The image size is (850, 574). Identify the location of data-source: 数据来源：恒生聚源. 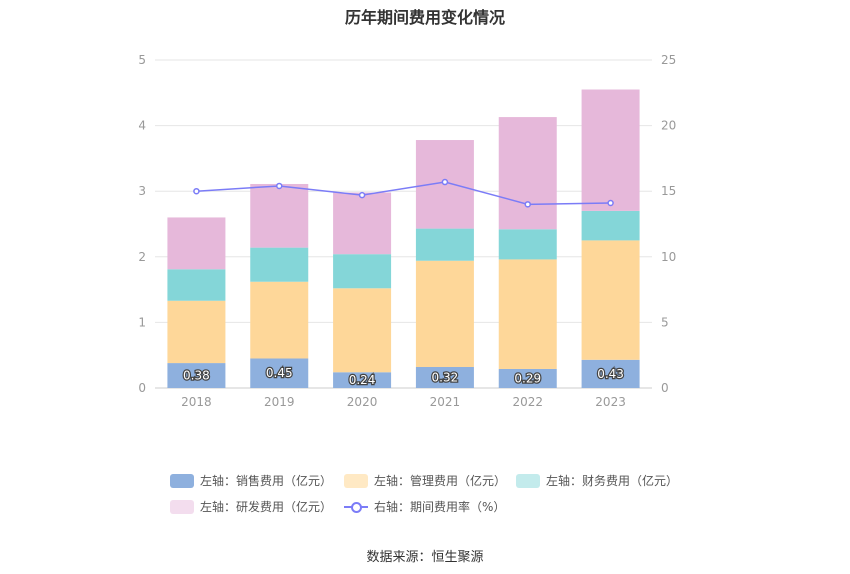
(425, 557).